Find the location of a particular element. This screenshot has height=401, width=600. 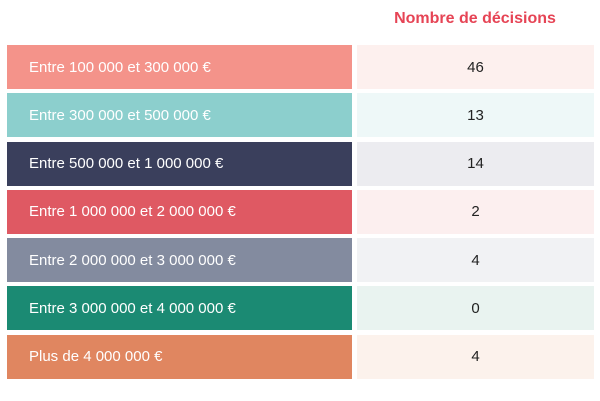

row-label: Entre 100 000 et 300 000 € is located at coordinates (179, 67).